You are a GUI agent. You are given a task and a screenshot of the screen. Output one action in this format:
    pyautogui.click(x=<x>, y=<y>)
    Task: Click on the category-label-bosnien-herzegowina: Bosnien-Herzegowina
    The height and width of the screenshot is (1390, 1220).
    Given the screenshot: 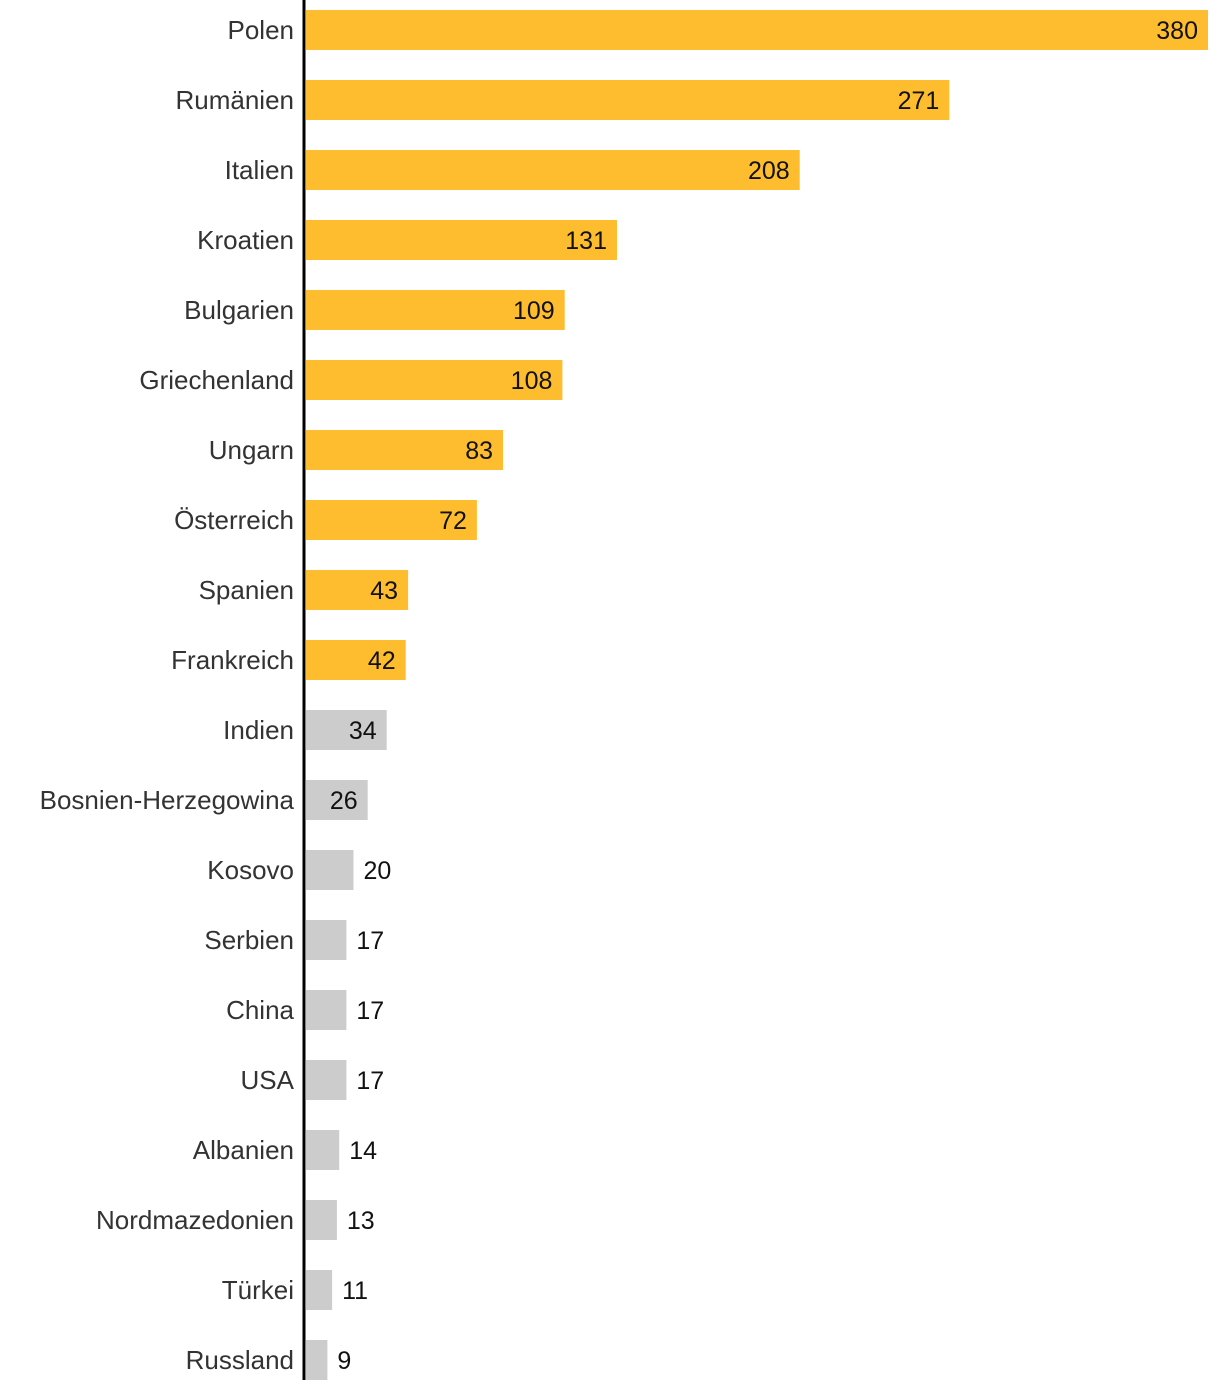 What is the action you would take?
    pyautogui.click(x=167, y=800)
    